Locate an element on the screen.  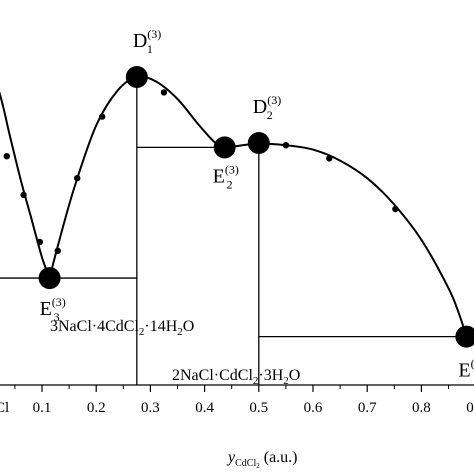
invariant-label-E1-letter: E is located at coordinates (464, 371).